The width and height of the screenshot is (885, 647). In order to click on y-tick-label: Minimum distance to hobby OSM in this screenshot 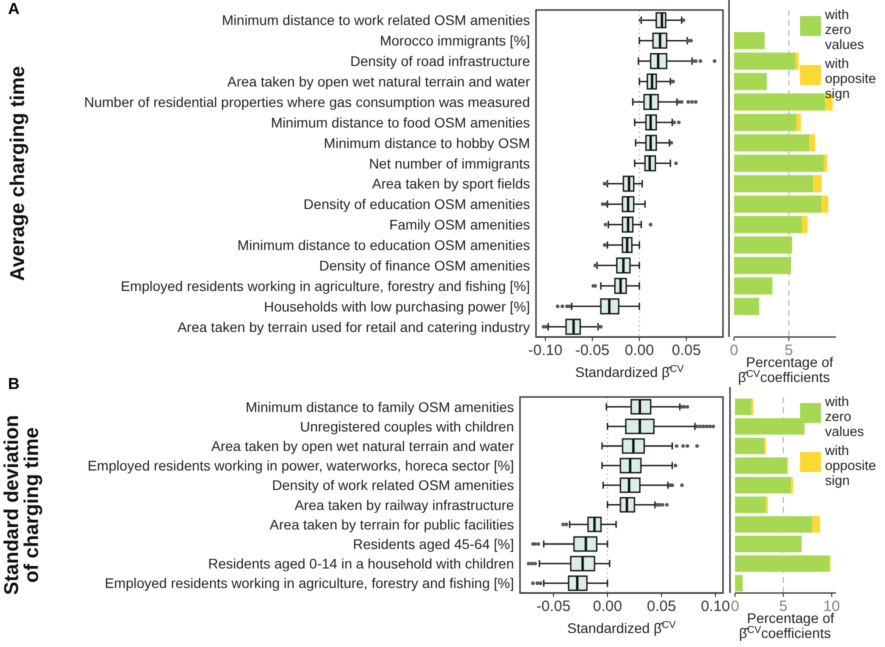, I will do `click(427, 142)`.